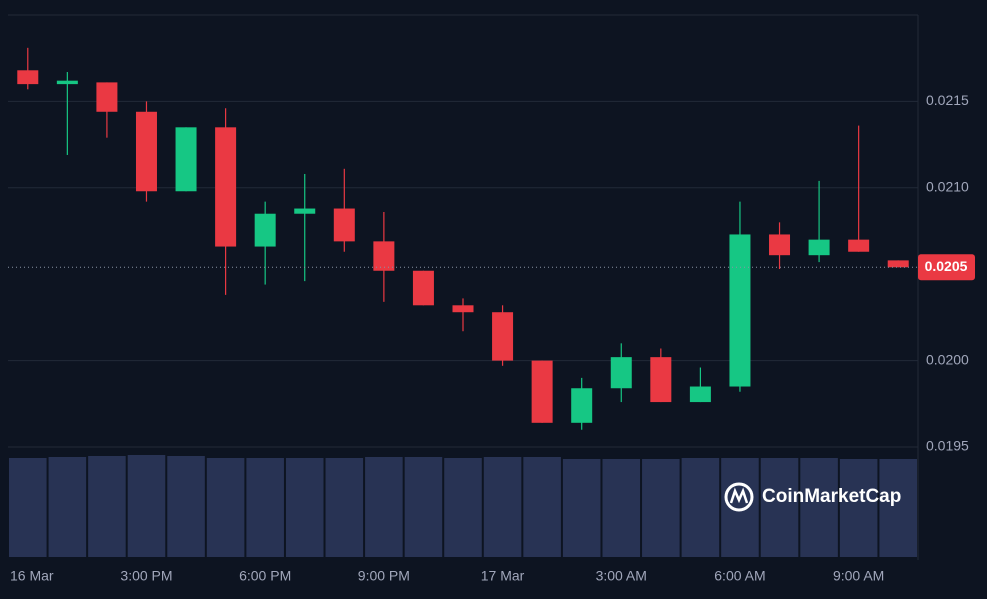 Image resolution: width=987 pixels, height=599 pixels. Describe the element at coordinates (621, 576) in the screenshot. I see `x-tick-label: 3:00 AM` at that location.